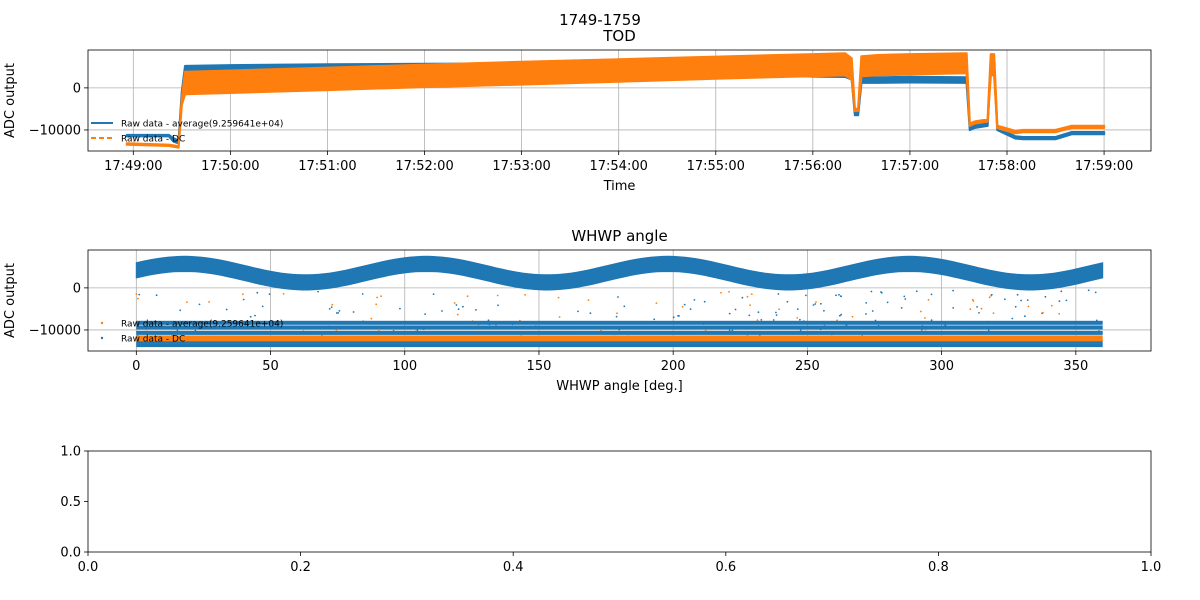 The image size is (1200, 600). Describe the element at coordinates (424, 166) in the screenshot. I see `x-tick-label: 17:52:00` at that location.